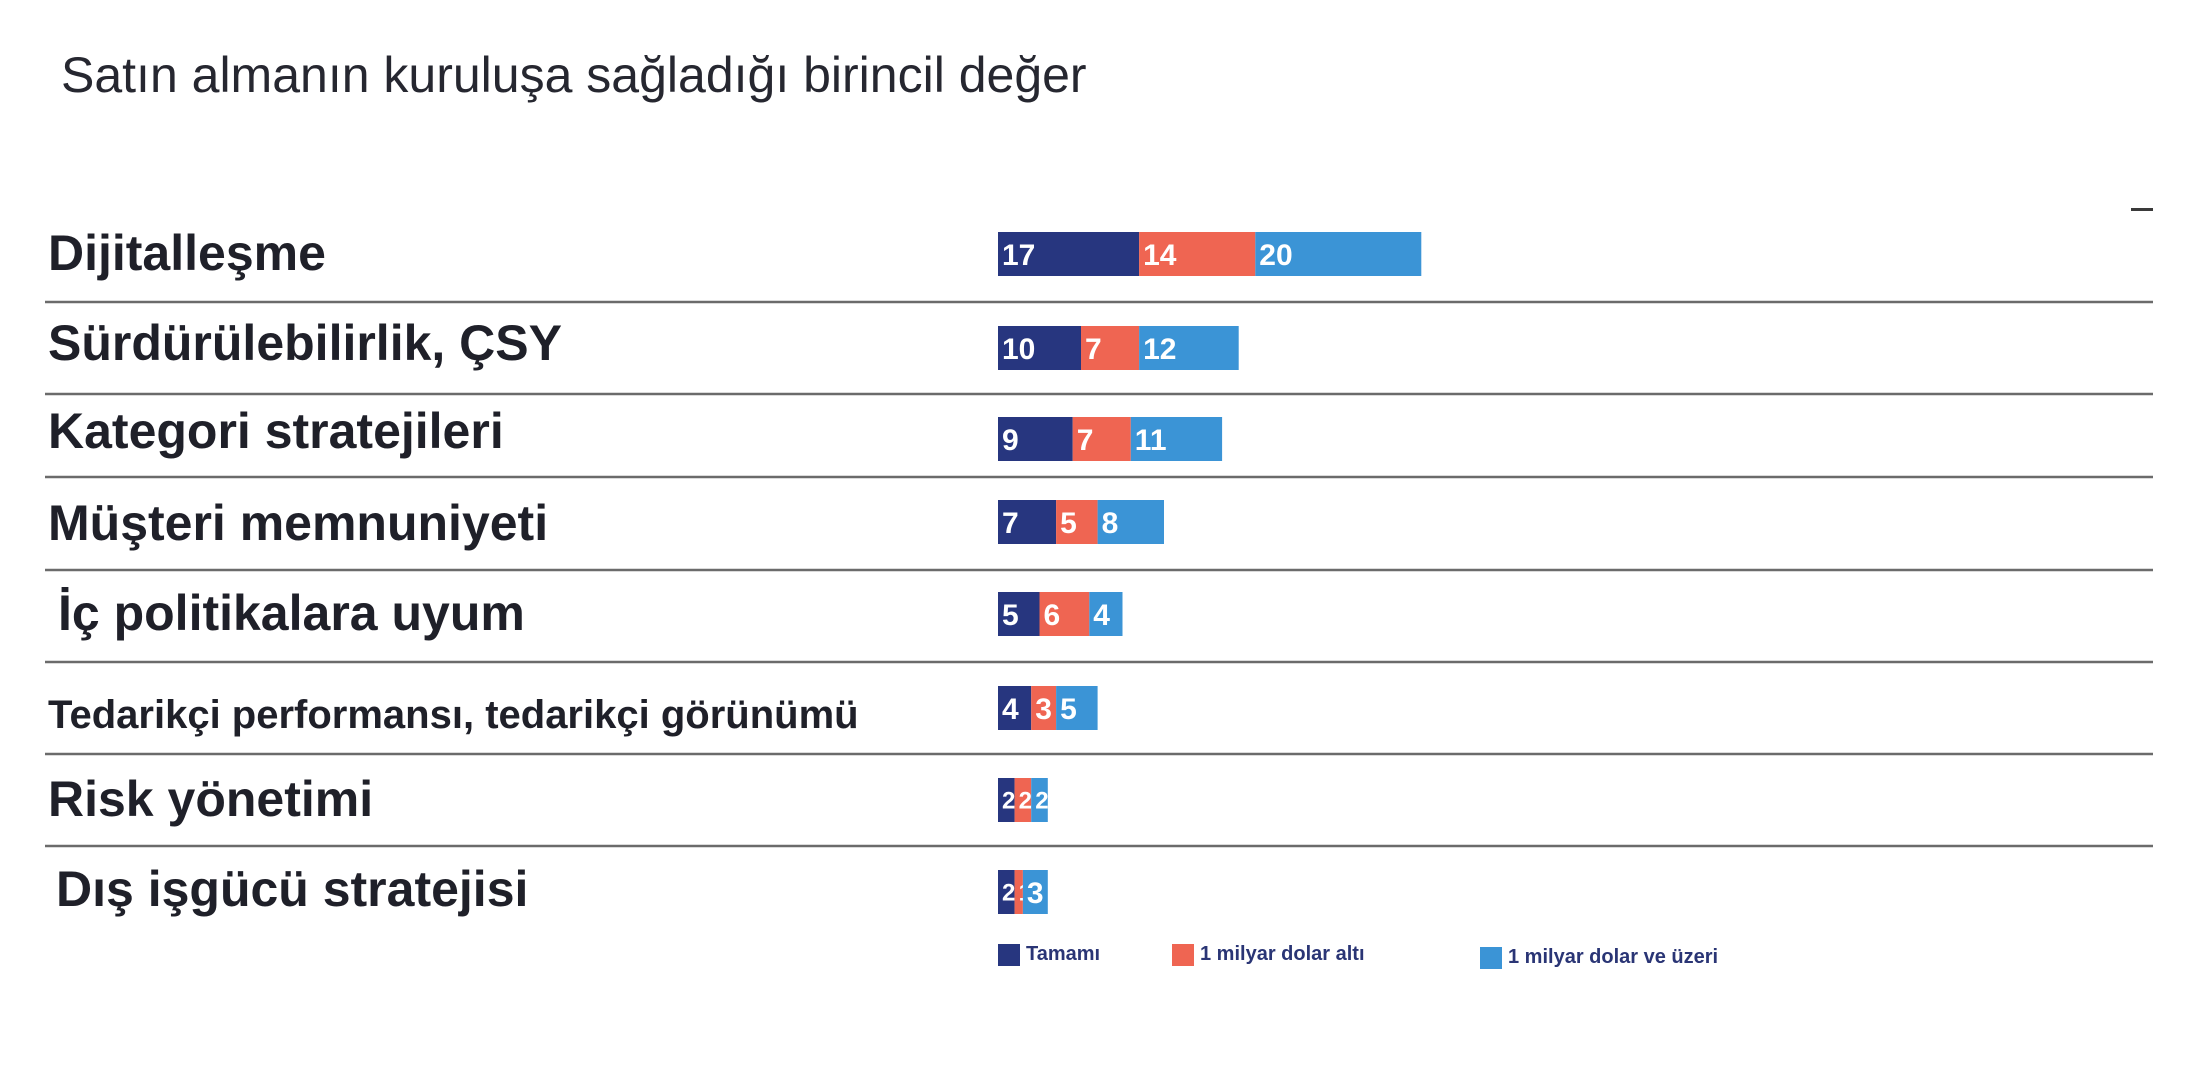  I want to click on legend-label-tamami: Tamamı, so click(1063, 954).